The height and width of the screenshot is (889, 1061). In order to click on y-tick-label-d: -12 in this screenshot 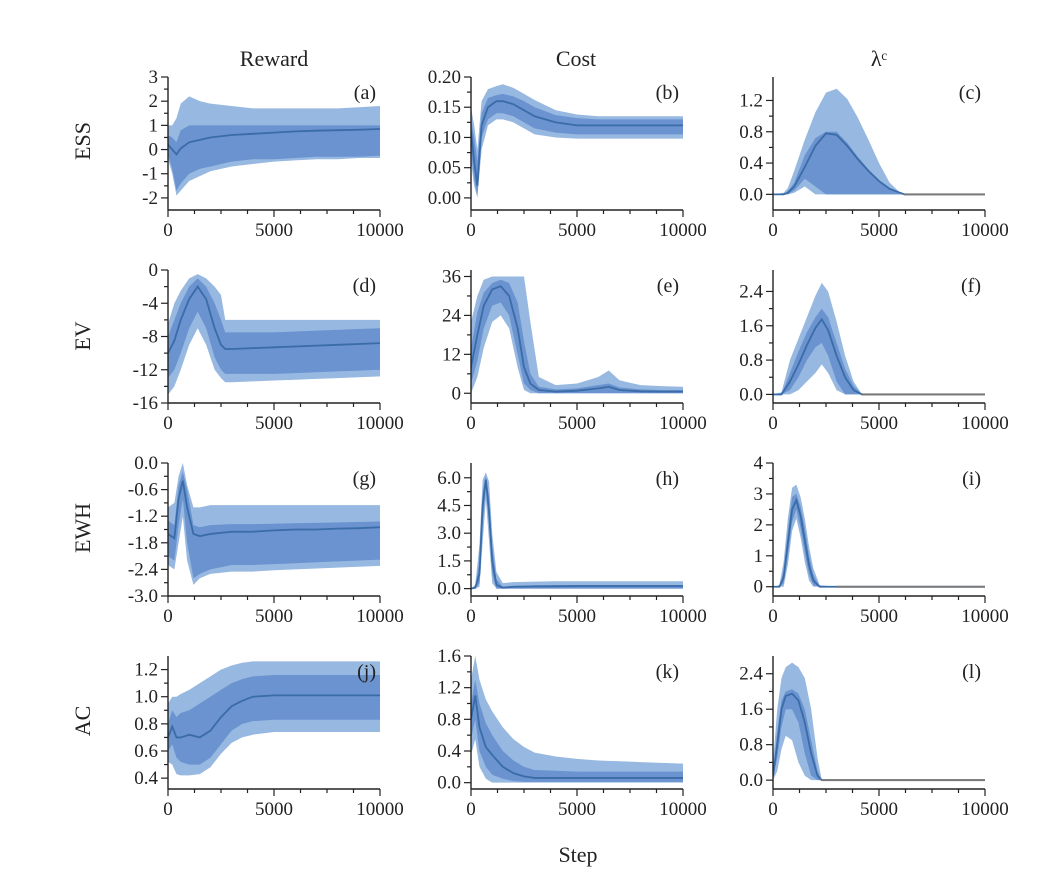, I will do `click(145, 370)`.